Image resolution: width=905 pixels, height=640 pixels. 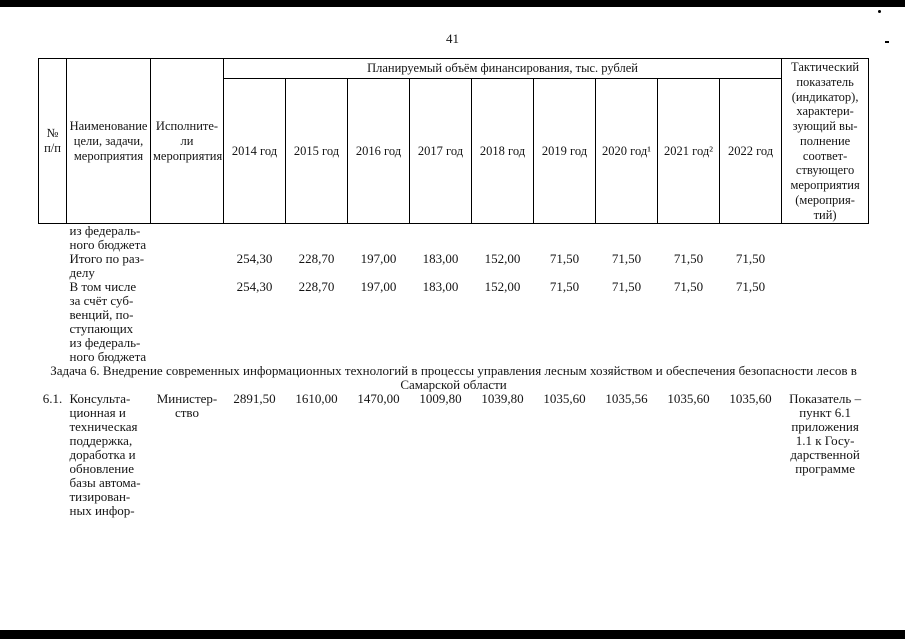 What do you see at coordinates (378, 399) in the screenshot?
I see `value-2016: 1470,00` at bounding box center [378, 399].